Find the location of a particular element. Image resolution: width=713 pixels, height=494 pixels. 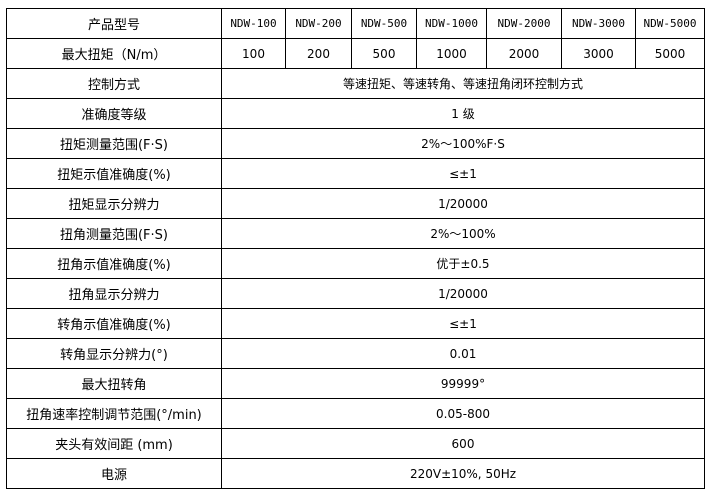

spec-row: 转角显示分辨力(°) 0.01 is located at coordinates (355, 353).